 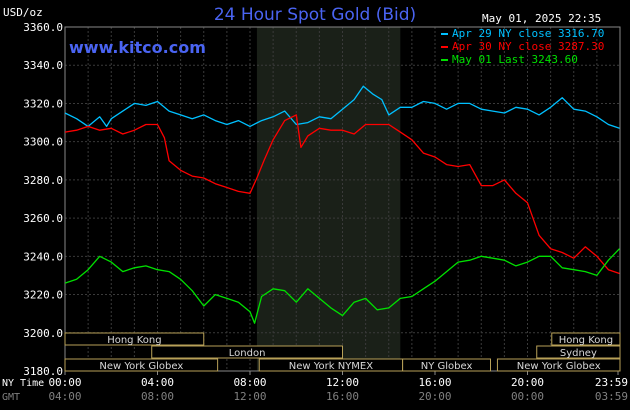 I want to click on y-tick-label: 3340.0, so click(x=43, y=65).